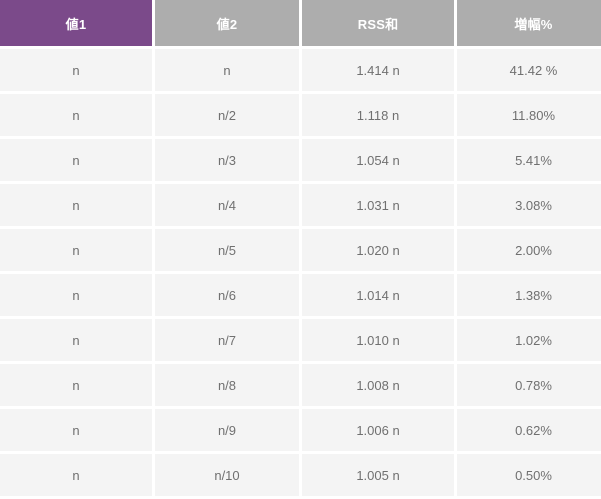  Describe the element at coordinates (300, 70) in the screenshot. I see `table-row: n n 1.414 n 41.42 %` at that location.